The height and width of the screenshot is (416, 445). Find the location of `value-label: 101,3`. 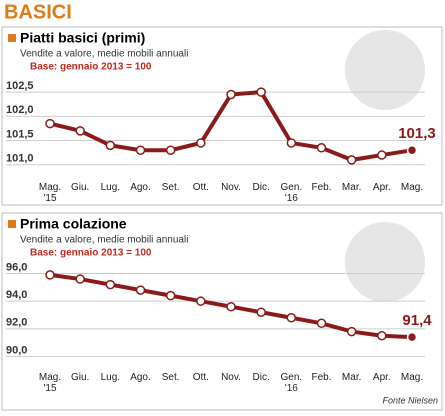

value-label: 101,3 is located at coordinates (417, 133).